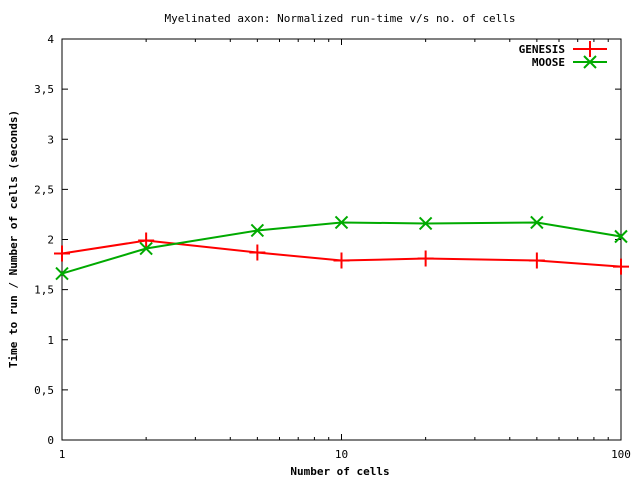 This screenshot has width=640, height=480. What do you see at coordinates (44, 390) in the screenshot?
I see `y-tick-label: 0,5` at bounding box center [44, 390].